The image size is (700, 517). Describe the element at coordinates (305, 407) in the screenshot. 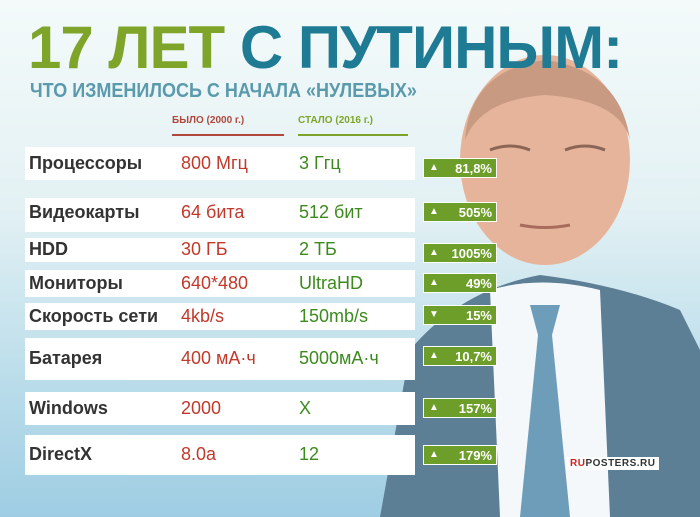

I see `value-after: X` at that location.